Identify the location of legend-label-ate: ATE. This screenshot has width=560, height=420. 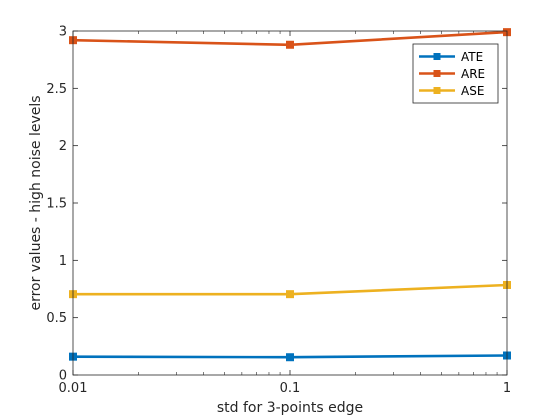
(472, 57).